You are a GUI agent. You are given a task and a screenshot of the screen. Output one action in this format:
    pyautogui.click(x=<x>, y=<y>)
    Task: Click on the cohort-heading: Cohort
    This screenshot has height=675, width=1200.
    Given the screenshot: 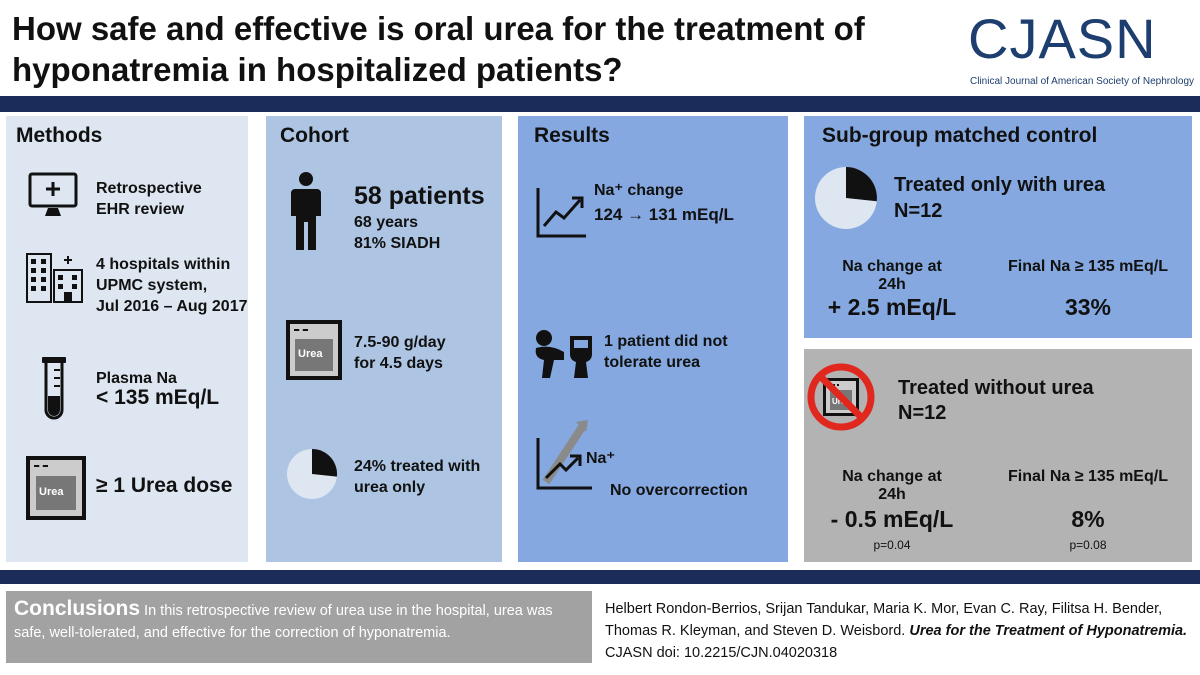 What is the action you would take?
    pyautogui.click(x=314, y=135)
    